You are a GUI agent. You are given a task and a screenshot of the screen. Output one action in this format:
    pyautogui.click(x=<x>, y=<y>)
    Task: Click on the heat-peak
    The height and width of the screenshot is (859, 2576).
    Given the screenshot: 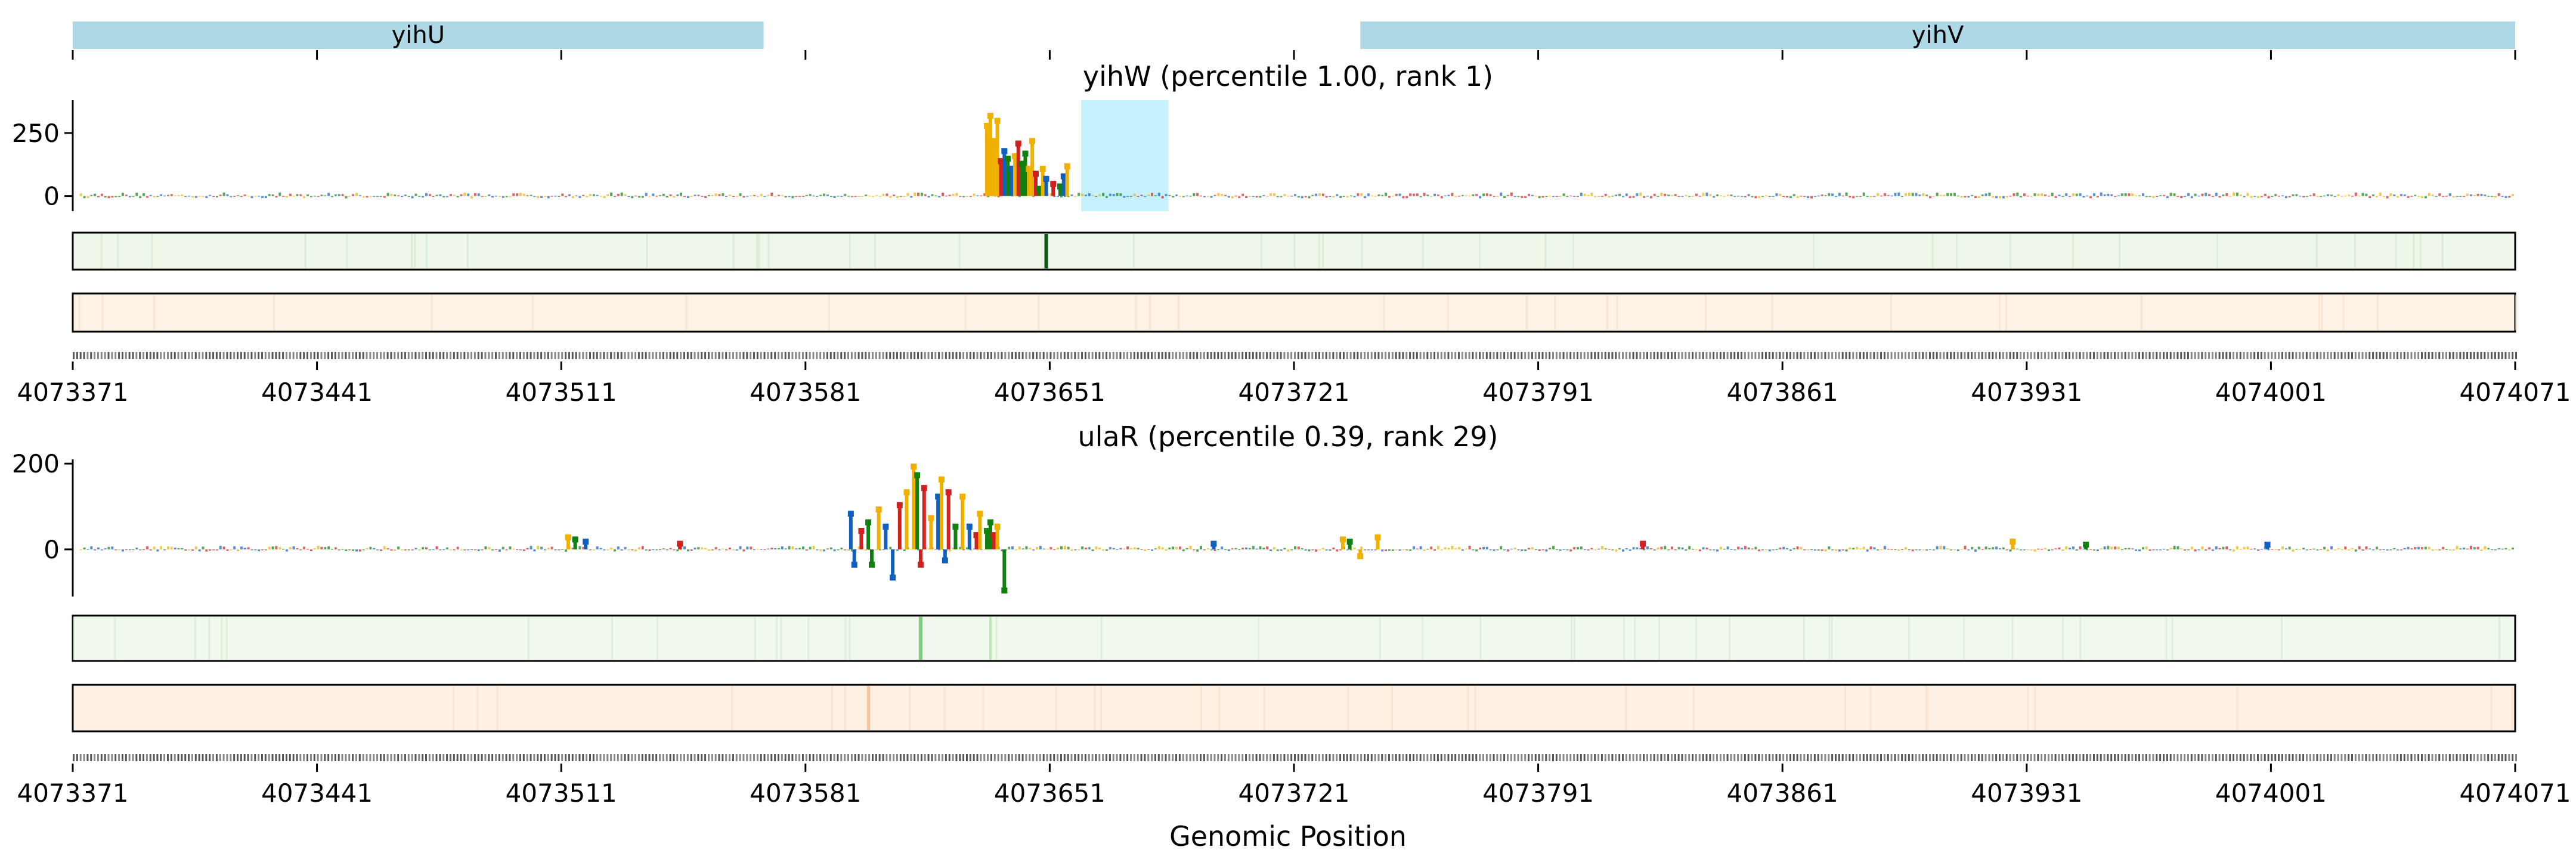 What is the action you would take?
    pyautogui.click(x=869, y=708)
    